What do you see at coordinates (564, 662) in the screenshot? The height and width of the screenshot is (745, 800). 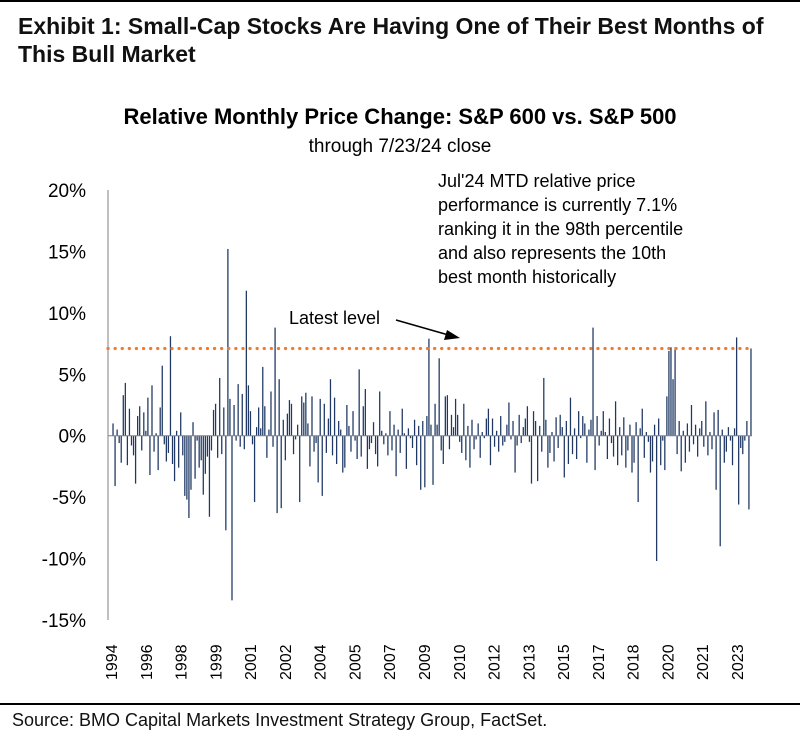 I see `x-tick-label: 2015` at bounding box center [564, 662].